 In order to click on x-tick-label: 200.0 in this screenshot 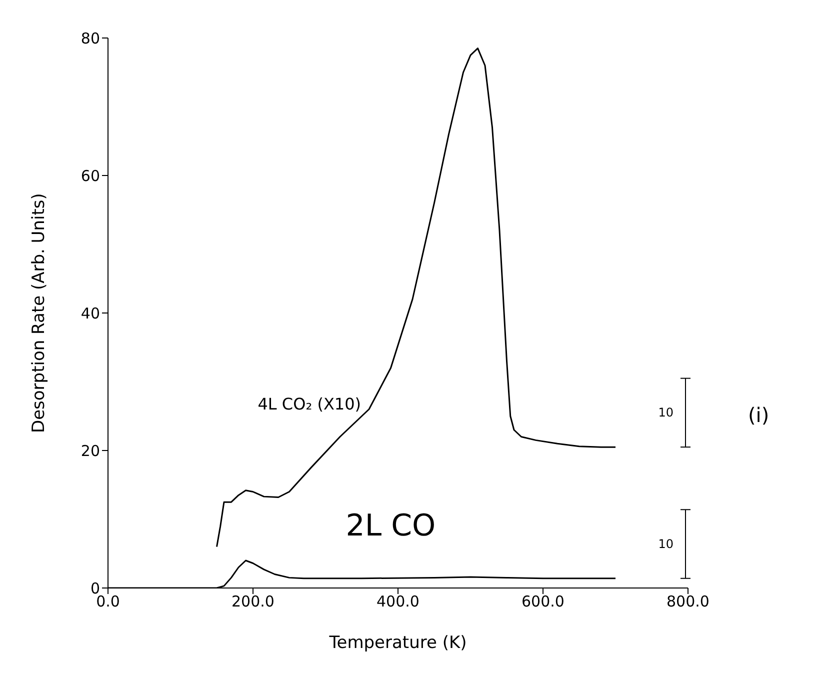, I will do `click(253, 601)`.